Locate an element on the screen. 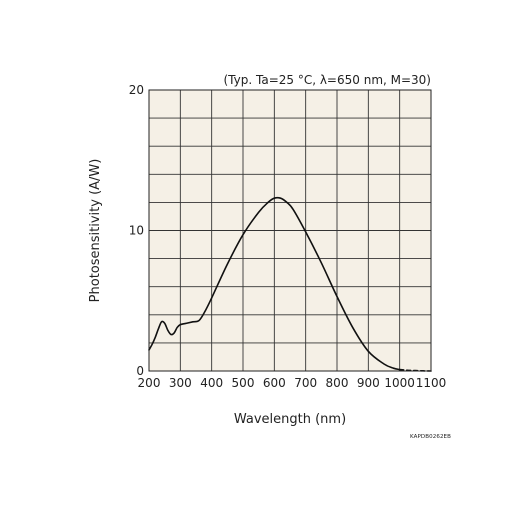 The image size is (510, 515). y-tick-label: 20 is located at coordinates (136, 90).